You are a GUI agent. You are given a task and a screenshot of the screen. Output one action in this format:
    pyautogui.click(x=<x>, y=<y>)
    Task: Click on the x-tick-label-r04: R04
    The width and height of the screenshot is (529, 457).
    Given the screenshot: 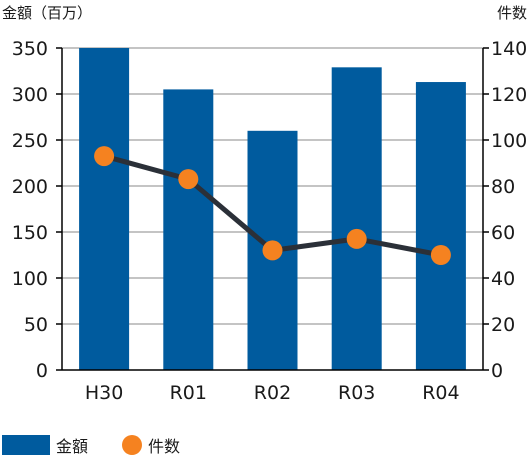 What is the action you would take?
    pyautogui.click(x=440, y=393)
    